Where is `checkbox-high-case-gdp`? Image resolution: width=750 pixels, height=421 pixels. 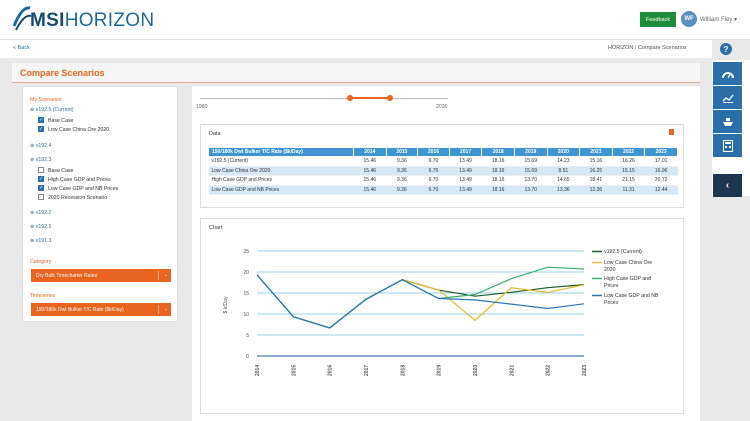
checkbox-high-case-gdp is located at coordinates (41, 179).